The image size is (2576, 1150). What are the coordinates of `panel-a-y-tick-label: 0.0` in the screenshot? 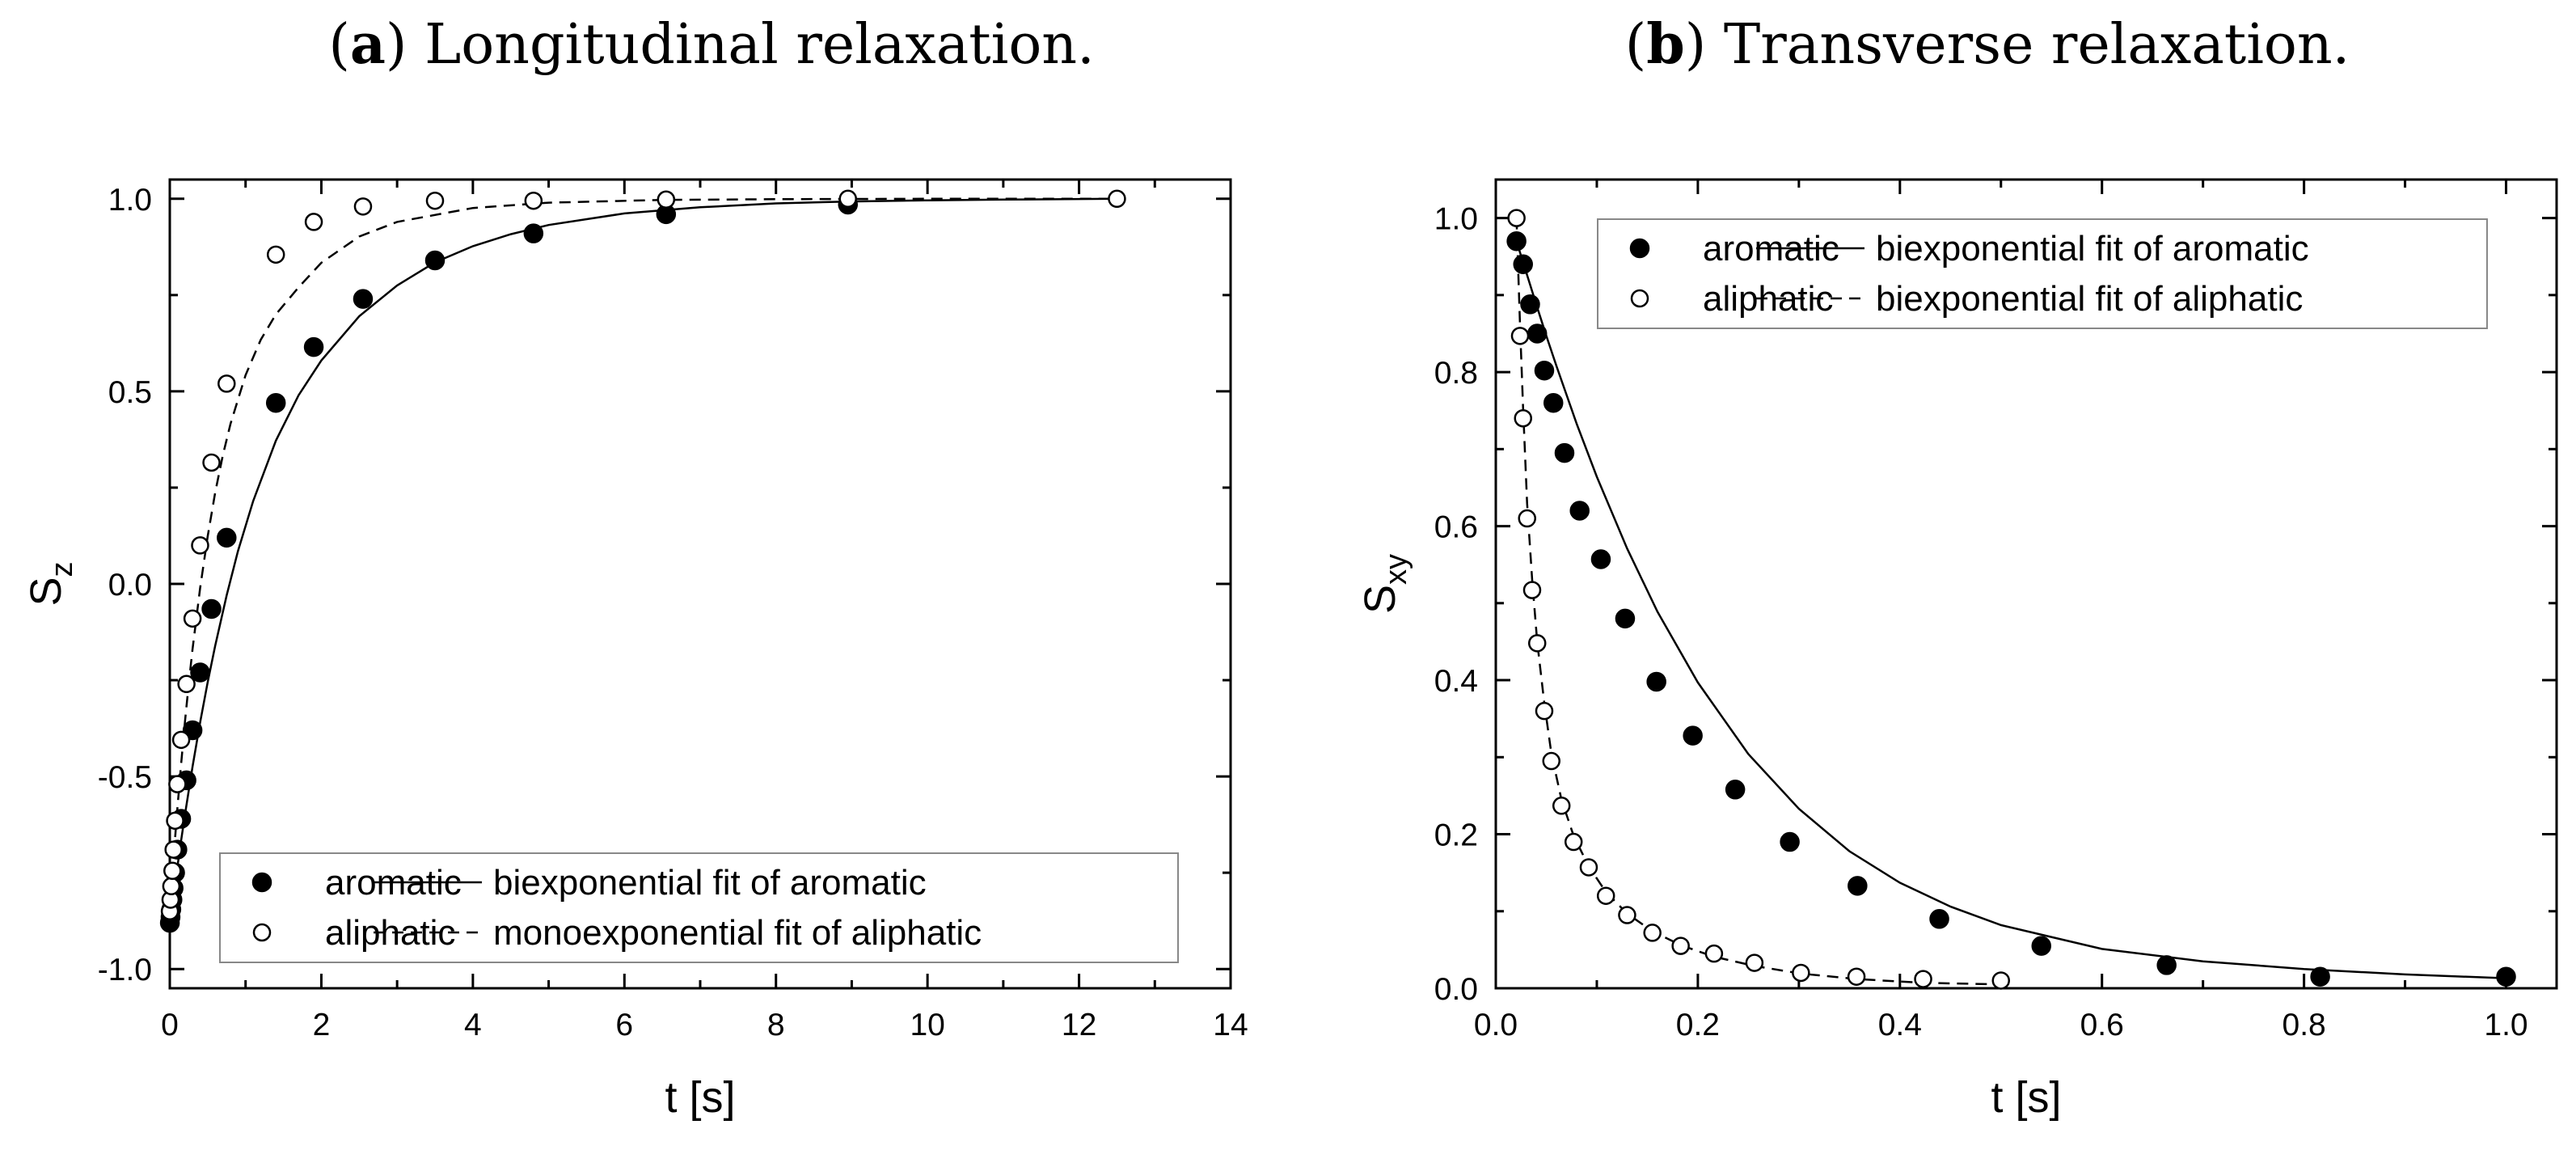 It's located at (130, 585).